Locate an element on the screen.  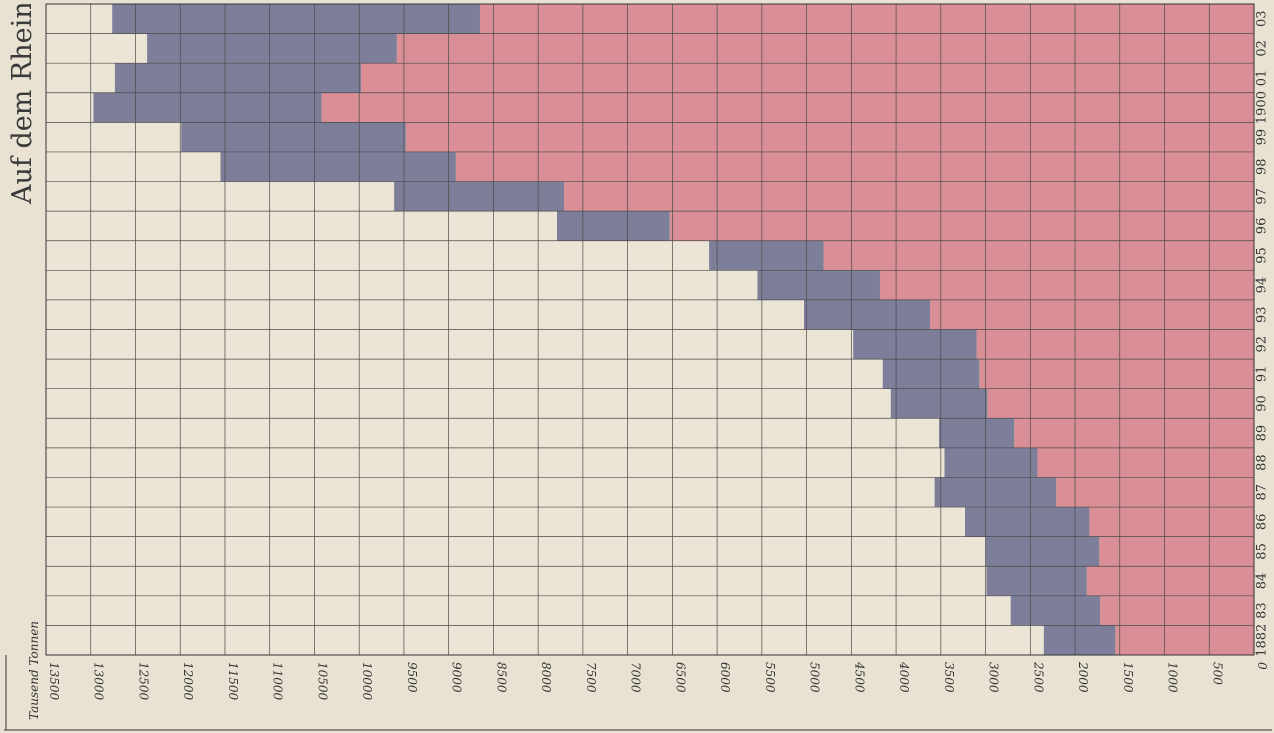
x-axis-label-group: Tausend Tonnen is located at coordinates (34, 670).